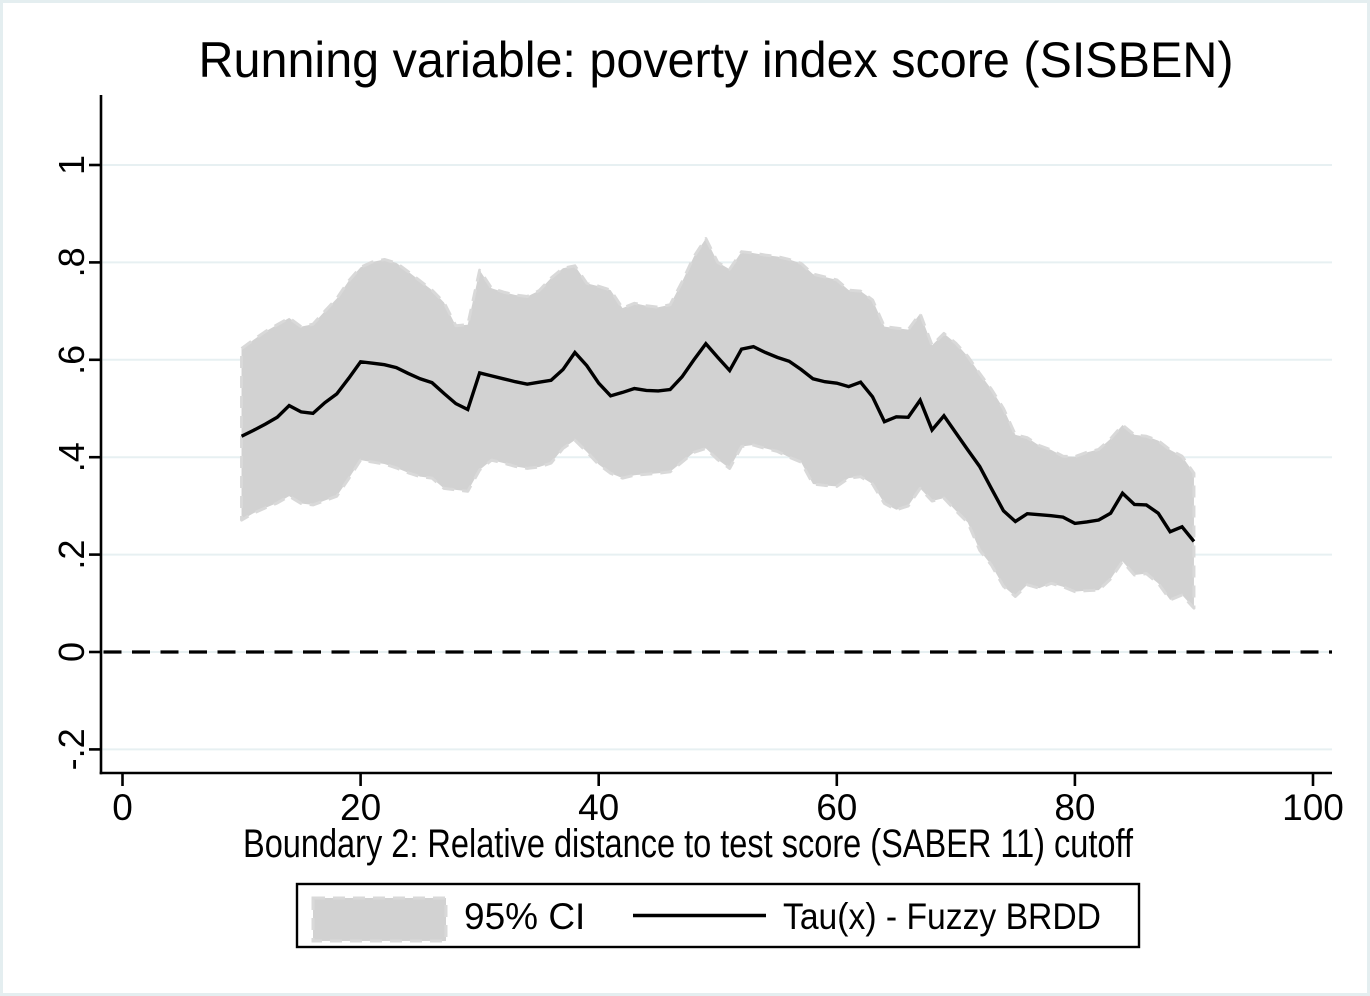  I want to click on tau-line, so click(718, 442).